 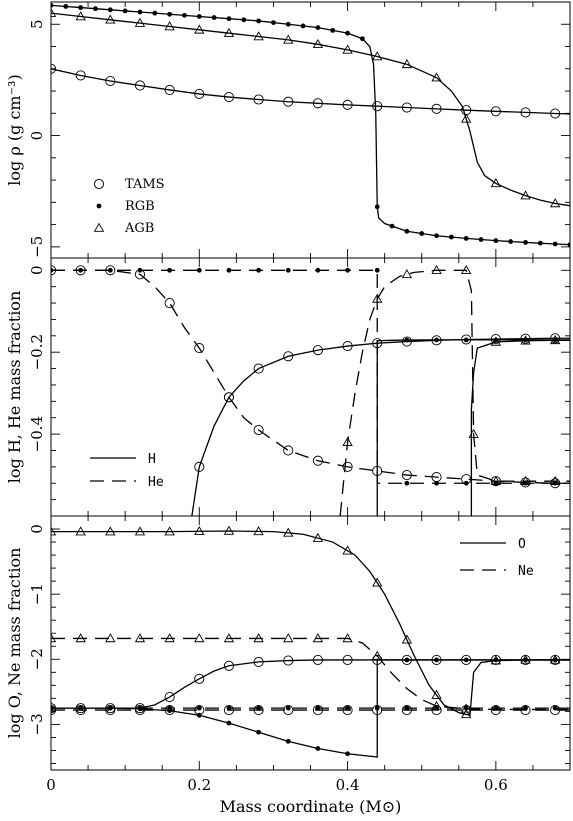 What do you see at coordinates (37, 659) in the screenshot?
I see `y-tick-label: −2` at bounding box center [37, 659].